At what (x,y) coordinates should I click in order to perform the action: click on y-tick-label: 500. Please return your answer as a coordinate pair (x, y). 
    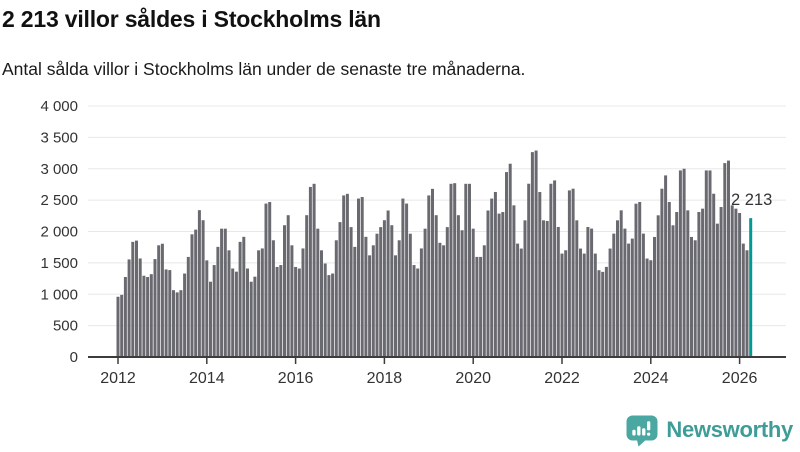
    Looking at the image, I should click on (65, 326).